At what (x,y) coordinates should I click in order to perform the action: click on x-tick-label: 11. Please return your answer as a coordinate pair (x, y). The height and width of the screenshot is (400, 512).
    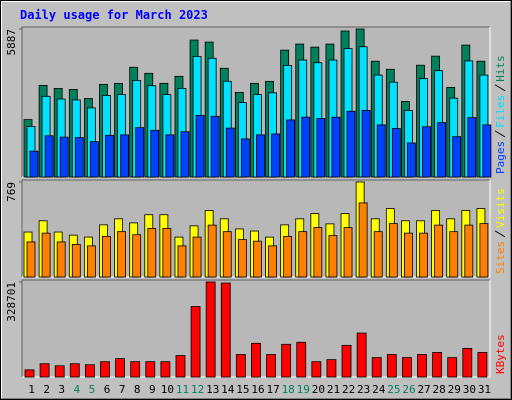
    Looking at the image, I should click on (182, 389).